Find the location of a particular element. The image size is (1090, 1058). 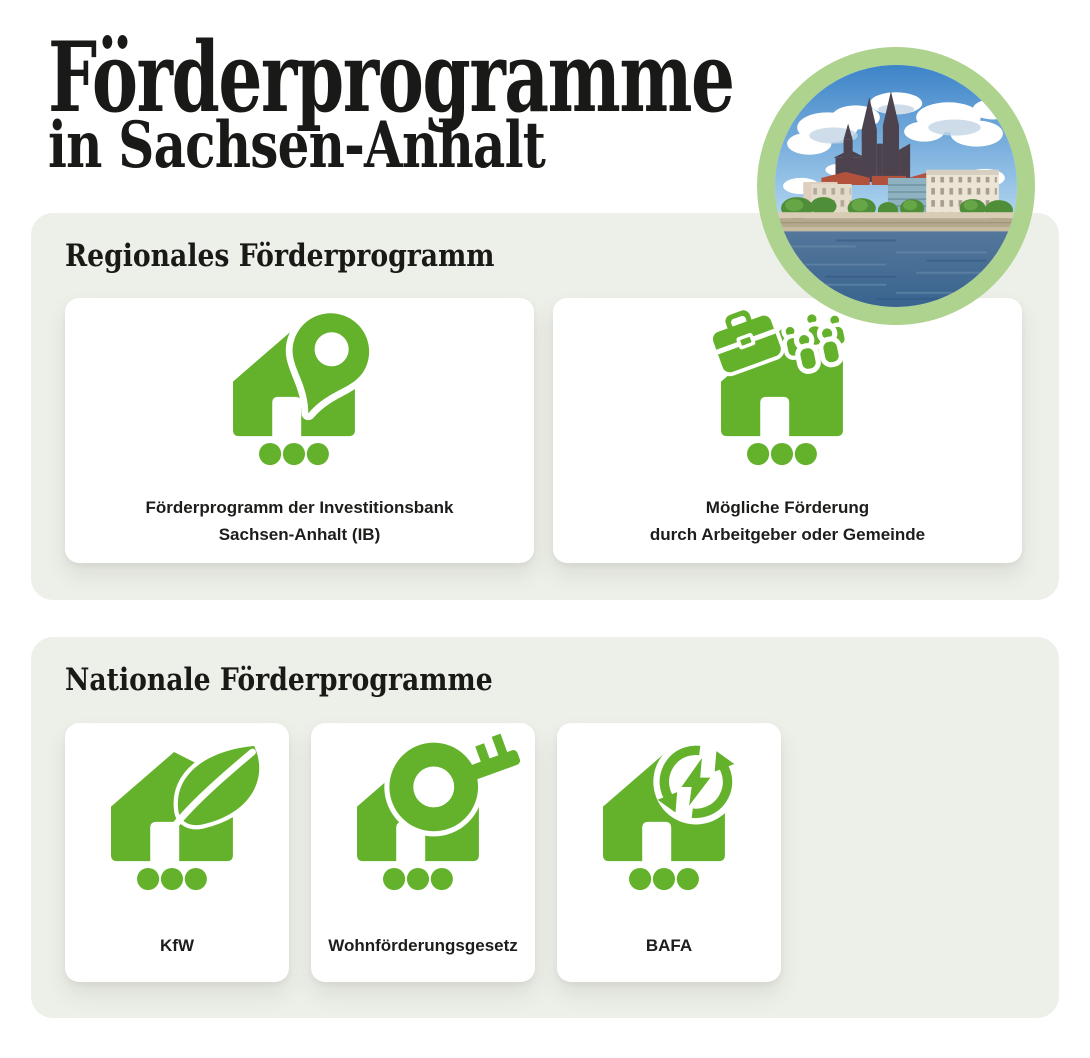

card-wohnfoerderungsgesetz: Wohnförderungsgesetz is located at coordinates (423, 852).